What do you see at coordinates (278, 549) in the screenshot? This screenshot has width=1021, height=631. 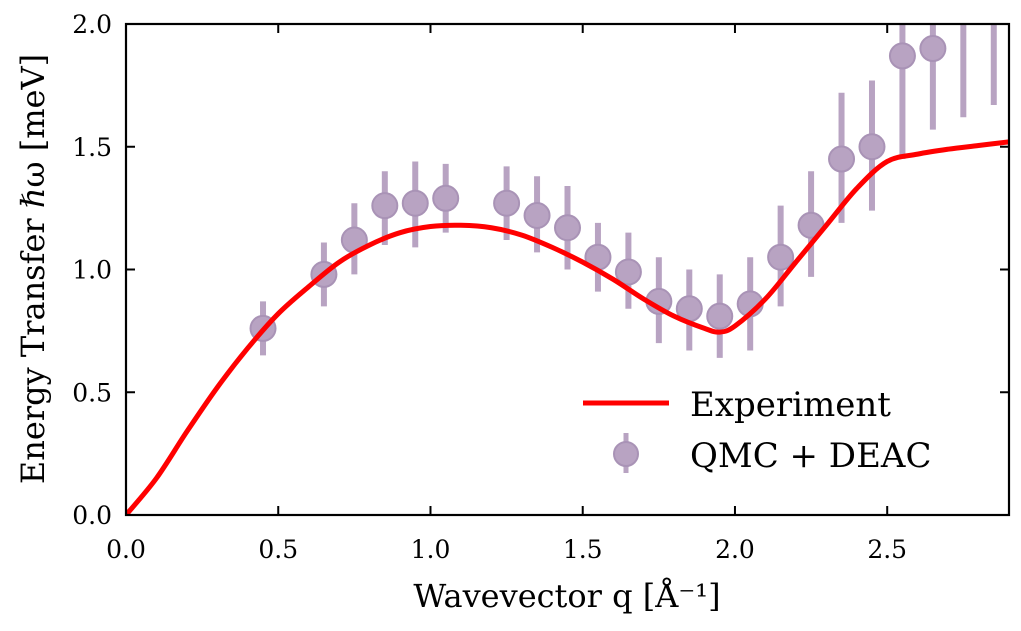 I see `x-tick-label: 0.5` at bounding box center [278, 549].